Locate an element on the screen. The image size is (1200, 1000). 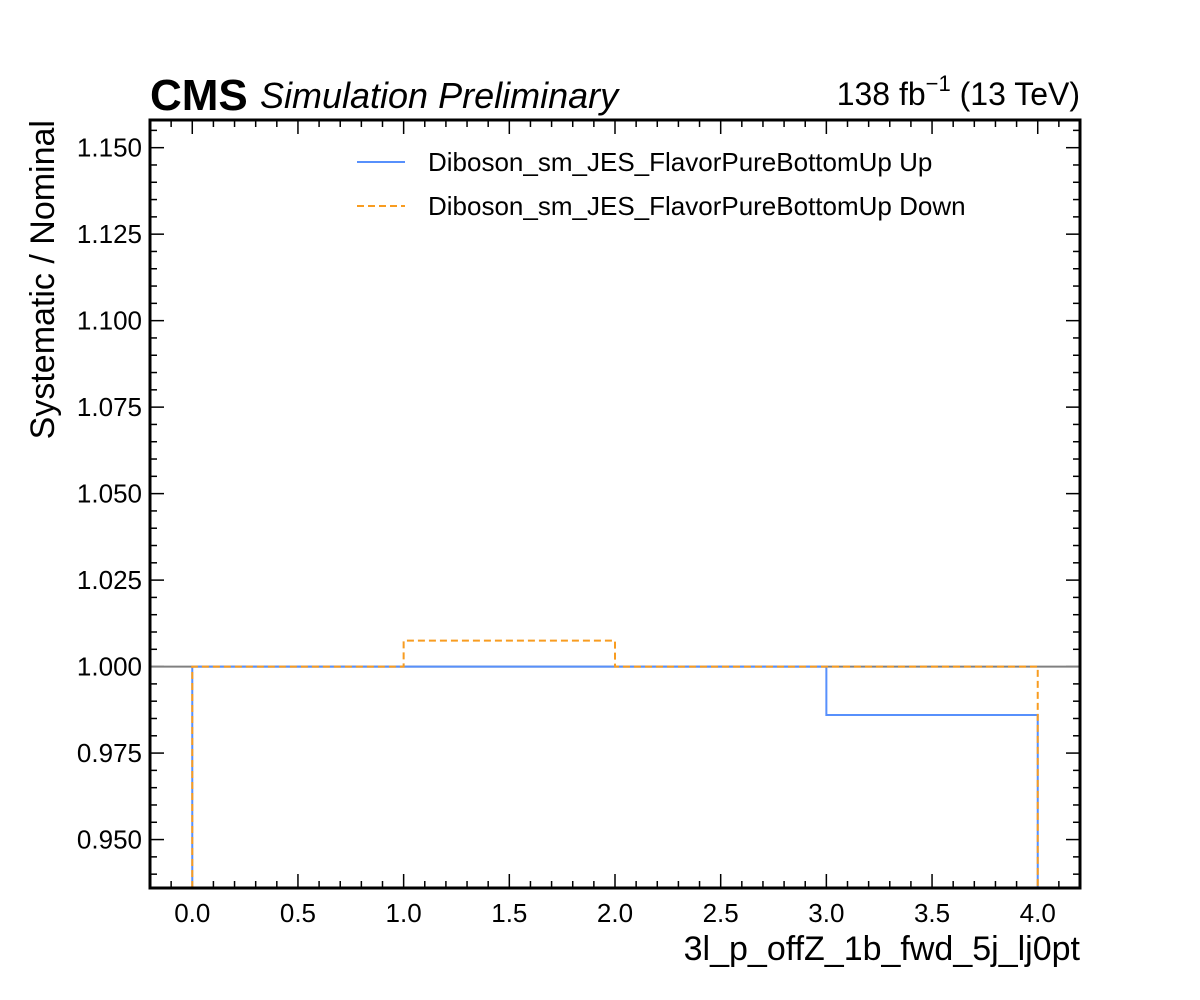
y-tick-label: 1.125 is located at coordinates (109, 234).